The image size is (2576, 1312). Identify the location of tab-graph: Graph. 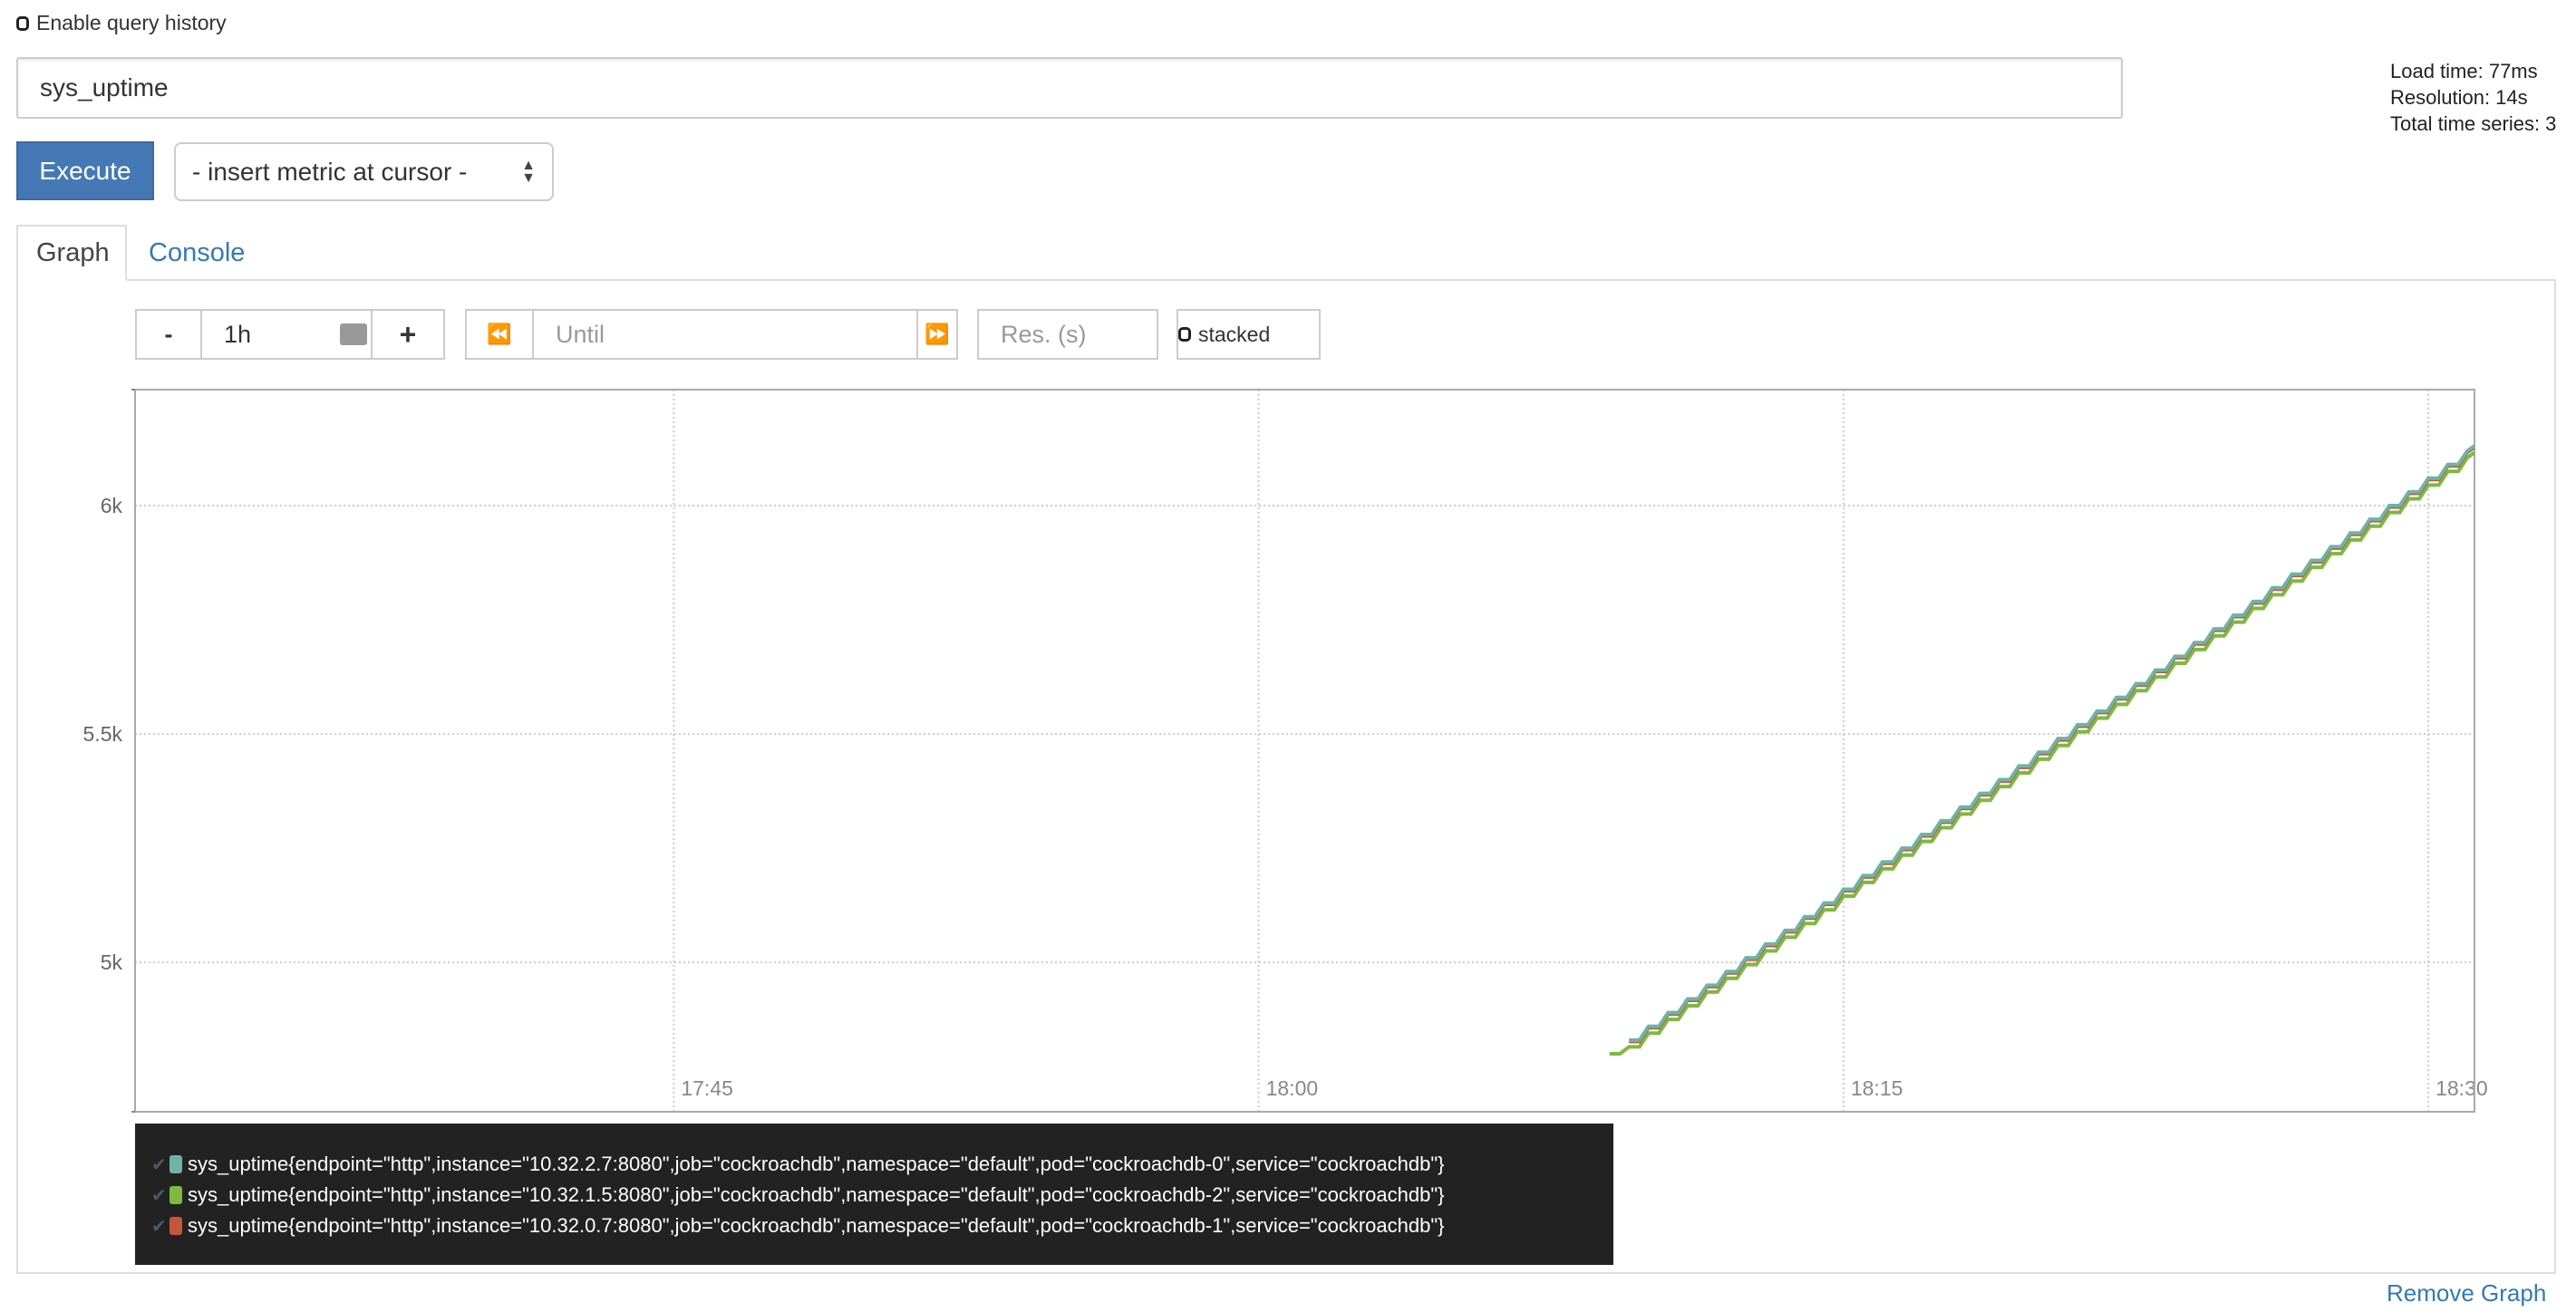
(71, 253).